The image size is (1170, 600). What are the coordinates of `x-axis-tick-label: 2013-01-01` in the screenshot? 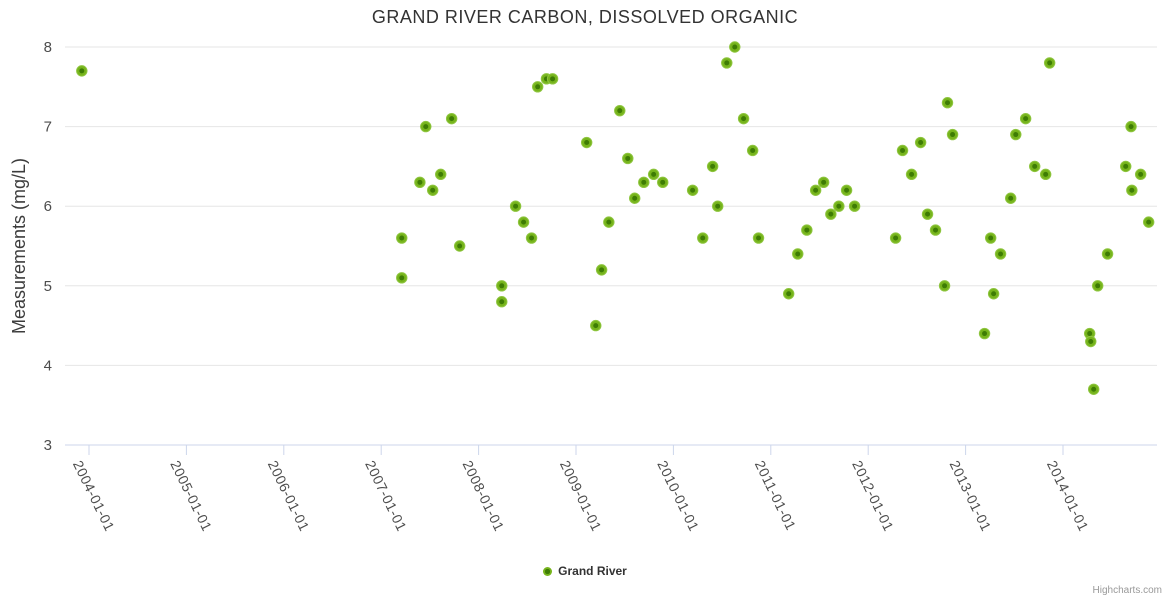 It's located at (971, 496).